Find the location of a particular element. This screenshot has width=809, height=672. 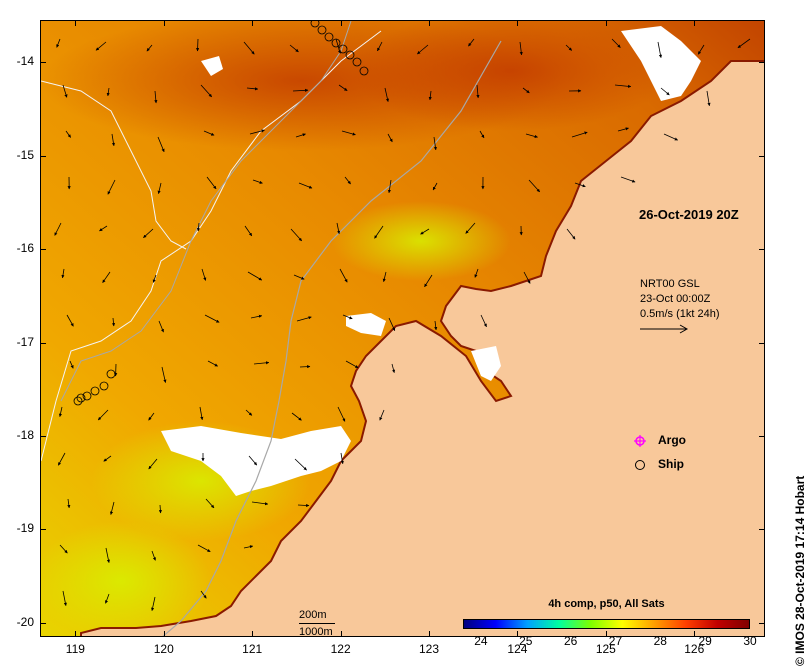

colorbar-tick-label: 30 is located at coordinates (750, 641).